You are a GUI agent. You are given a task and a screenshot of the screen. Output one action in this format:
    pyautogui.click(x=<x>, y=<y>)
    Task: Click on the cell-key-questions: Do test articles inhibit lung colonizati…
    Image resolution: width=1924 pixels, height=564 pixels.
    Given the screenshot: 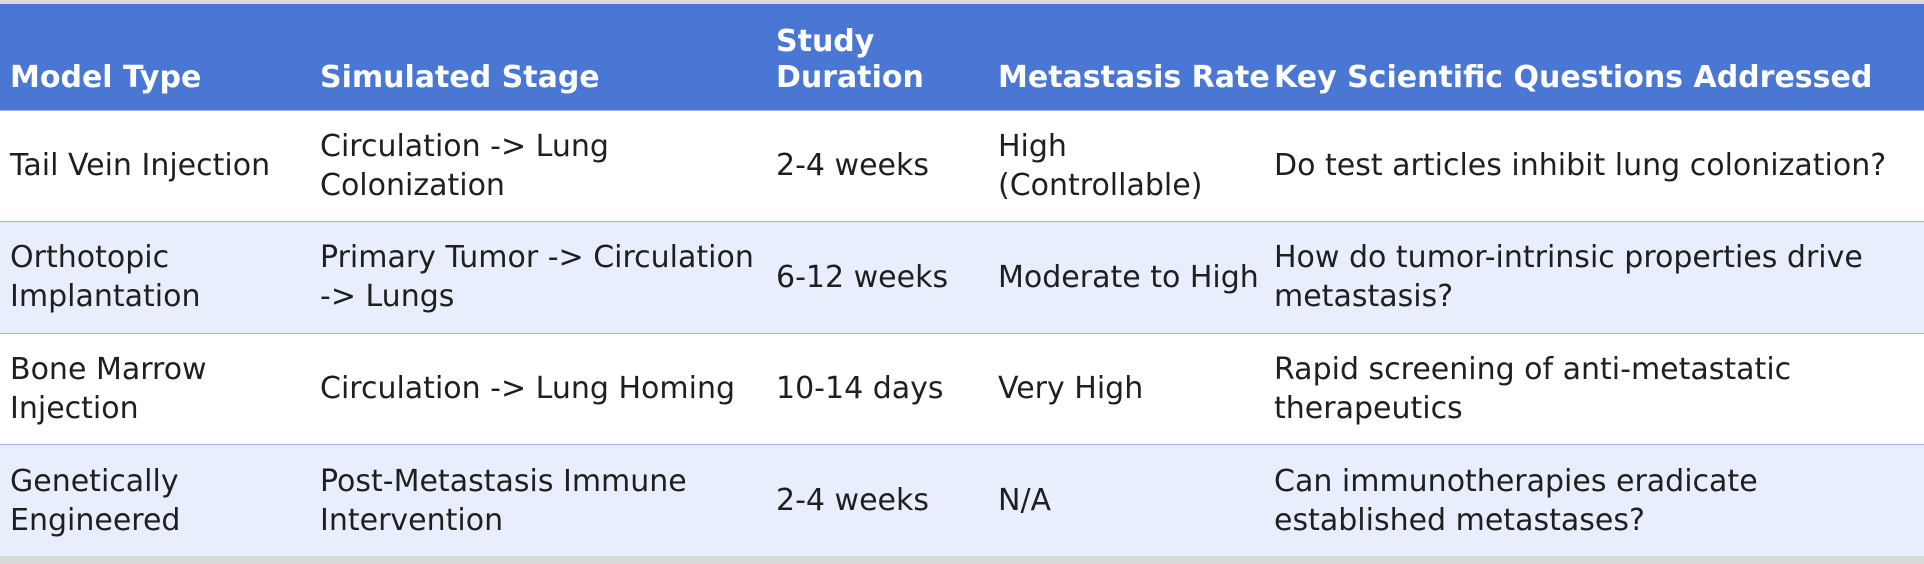 What is the action you would take?
    pyautogui.click(x=1599, y=165)
    